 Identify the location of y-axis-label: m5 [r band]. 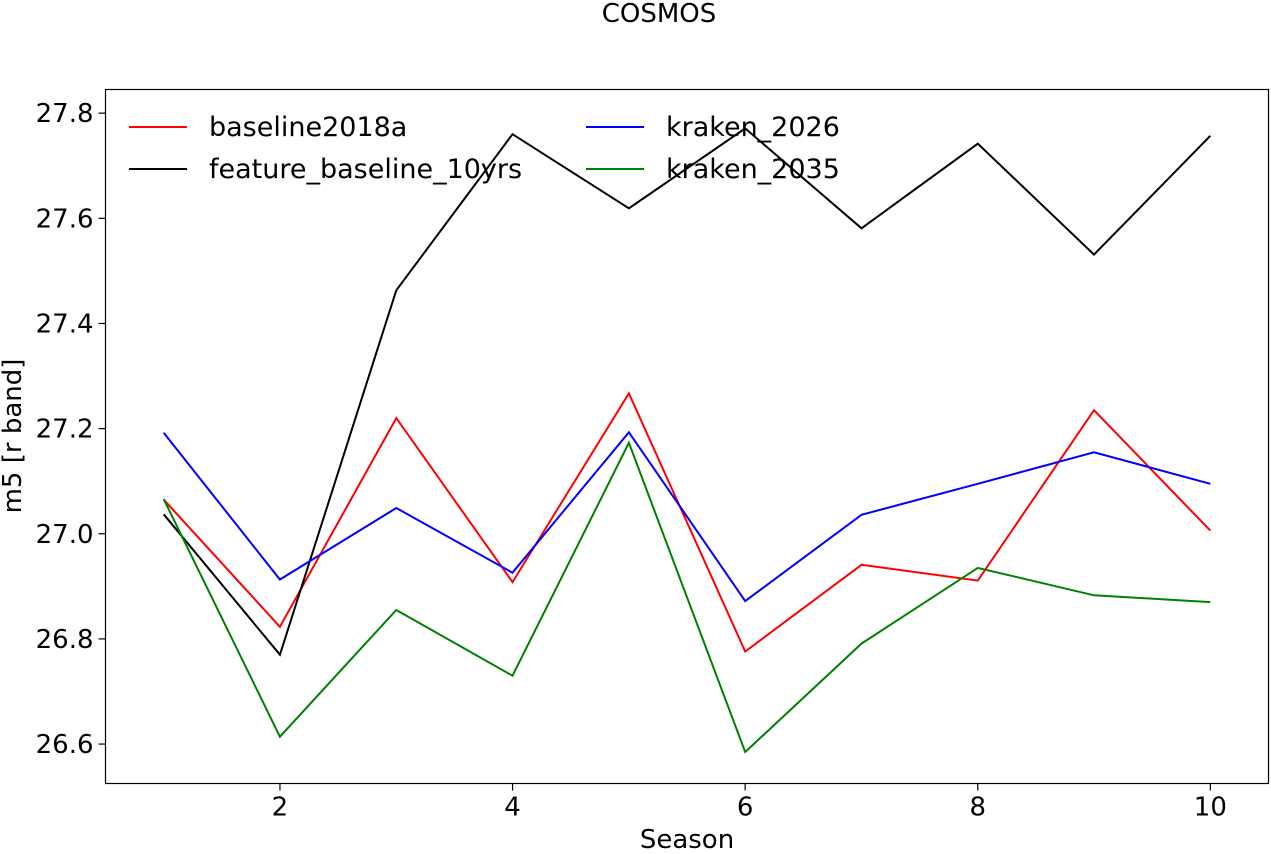
(14, 436).